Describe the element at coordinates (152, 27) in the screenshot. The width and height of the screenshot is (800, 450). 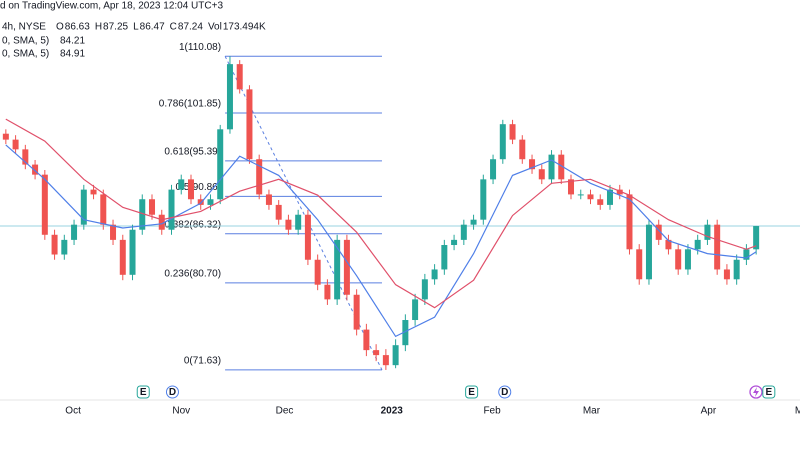
I see `quote-value: 86.47` at that location.